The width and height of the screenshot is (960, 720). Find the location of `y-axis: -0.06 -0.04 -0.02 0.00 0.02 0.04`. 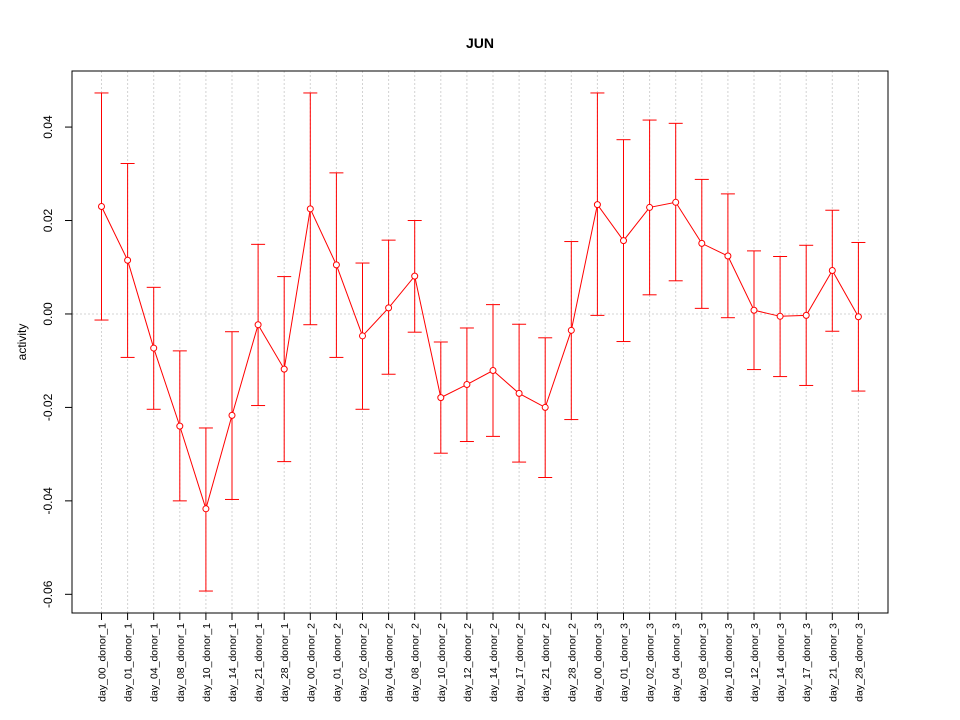

y-axis: -0.06 -0.04 -0.02 0.00 0.02 0.04 is located at coordinates (57, 361).